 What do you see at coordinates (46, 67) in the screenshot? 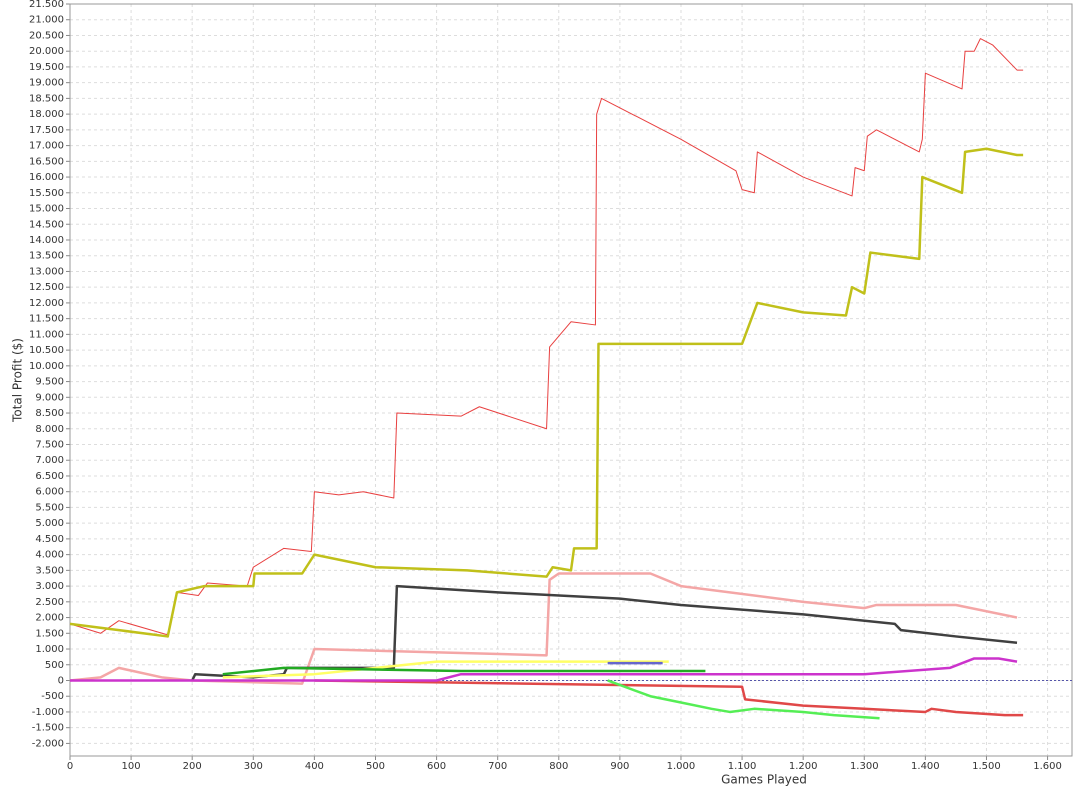
I see `y-tick-label: 19.500` at bounding box center [46, 67].